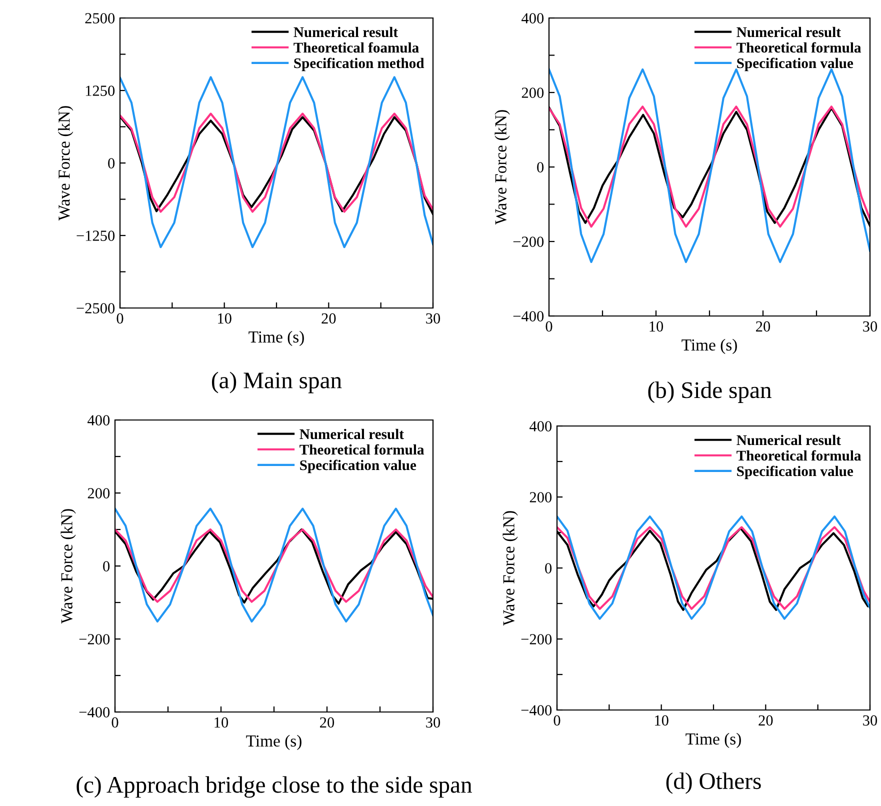  Describe the element at coordinates (95, 308) in the screenshot. I see `y-tick-label: −2500` at that location.